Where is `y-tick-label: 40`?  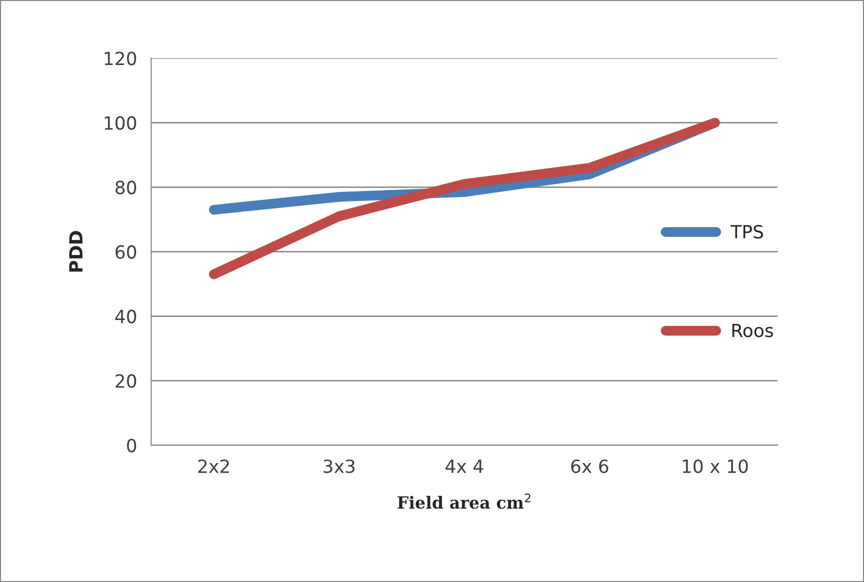
y-tick-label: 40 is located at coordinates (125, 317).